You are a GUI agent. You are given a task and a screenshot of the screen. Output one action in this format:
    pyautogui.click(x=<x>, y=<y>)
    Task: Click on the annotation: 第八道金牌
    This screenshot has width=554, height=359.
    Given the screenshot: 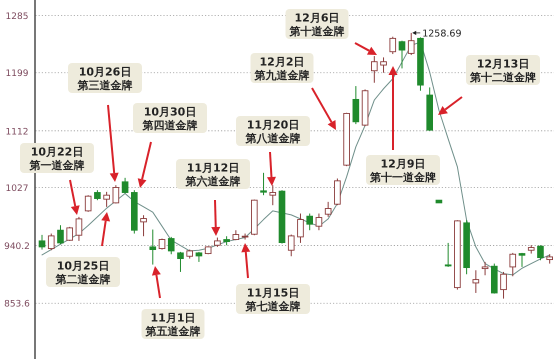 What is the action you would take?
    pyautogui.click(x=272, y=138)
    